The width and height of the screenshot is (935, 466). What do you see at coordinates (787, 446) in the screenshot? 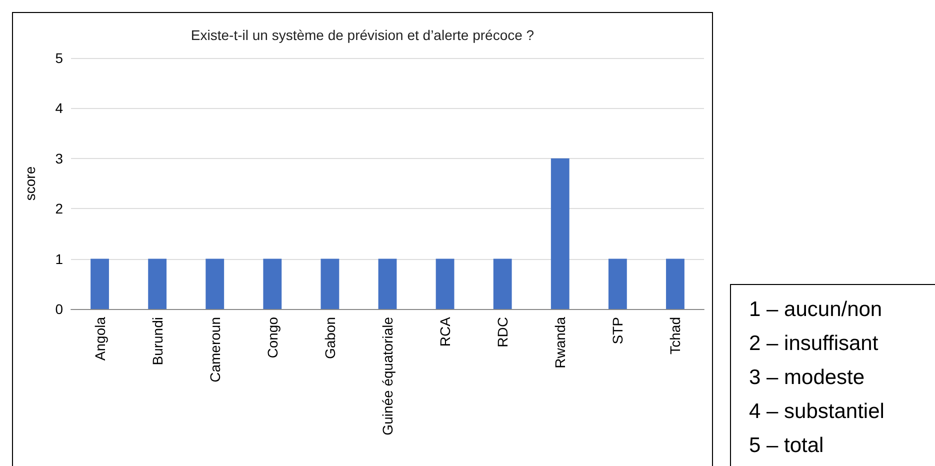
I see `text: 5 – total` at bounding box center [787, 446].